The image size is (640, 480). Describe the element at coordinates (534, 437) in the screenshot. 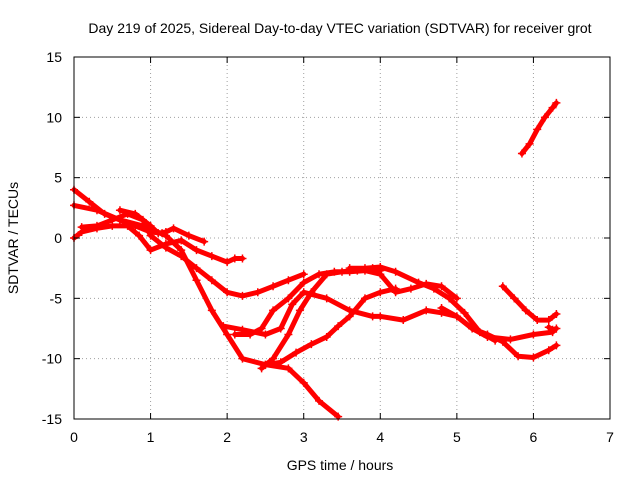

I see `x-tick-label: 6` at that location.